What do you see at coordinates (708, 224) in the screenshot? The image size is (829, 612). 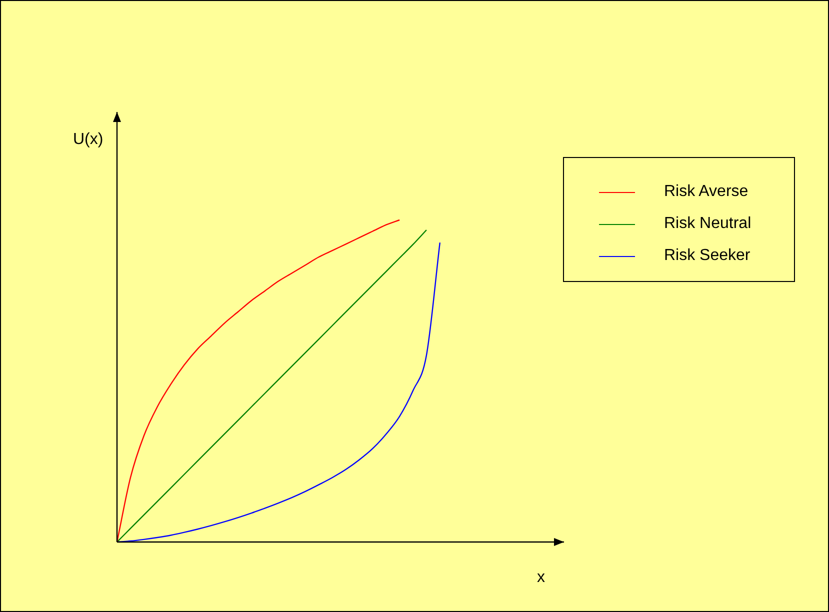 I see `legend-label: Risk Neutral` at bounding box center [708, 224].